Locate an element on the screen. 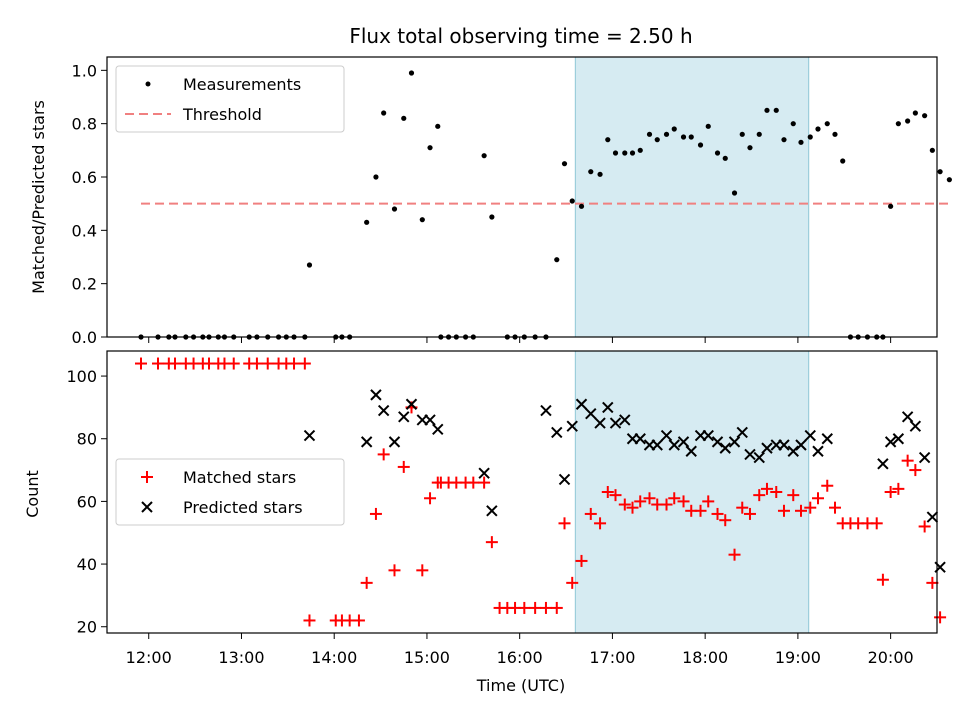  legend-marker-matched is located at coordinates (147, 477).